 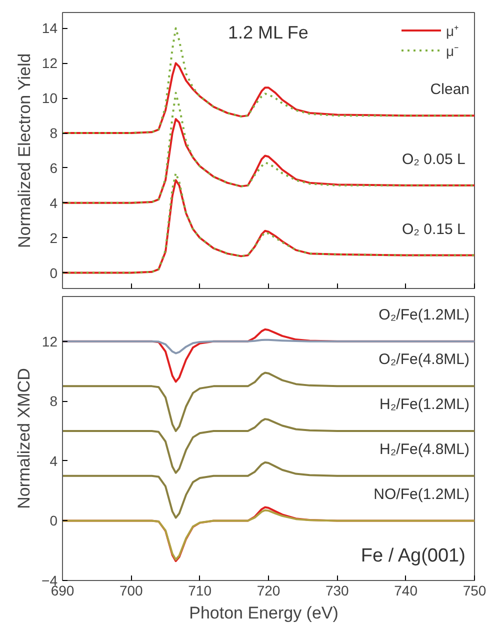 What do you see at coordinates (453, 31) in the screenshot?
I see `legend-label: μ⁺` at bounding box center [453, 31].